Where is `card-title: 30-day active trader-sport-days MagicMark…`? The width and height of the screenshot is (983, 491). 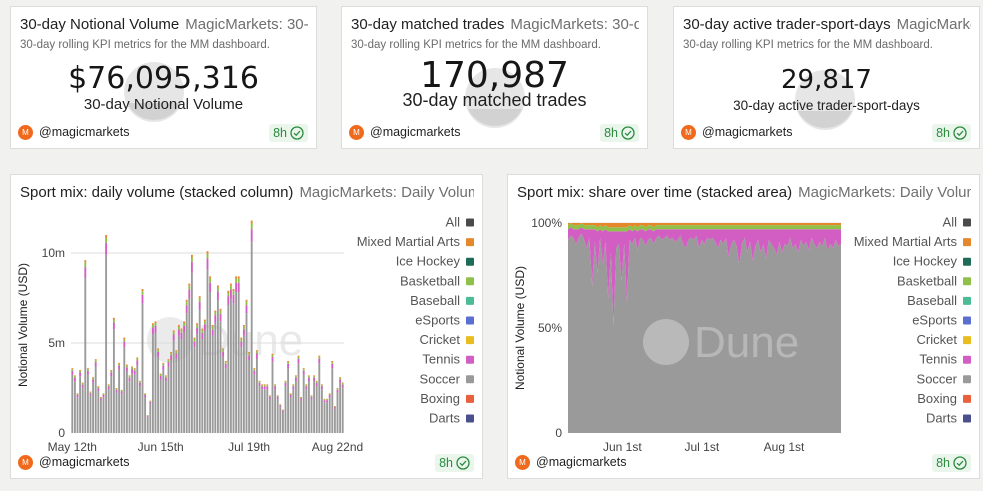 card-title: 30-day active trader-sport-days MagicMark… is located at coordinates (827, 24).